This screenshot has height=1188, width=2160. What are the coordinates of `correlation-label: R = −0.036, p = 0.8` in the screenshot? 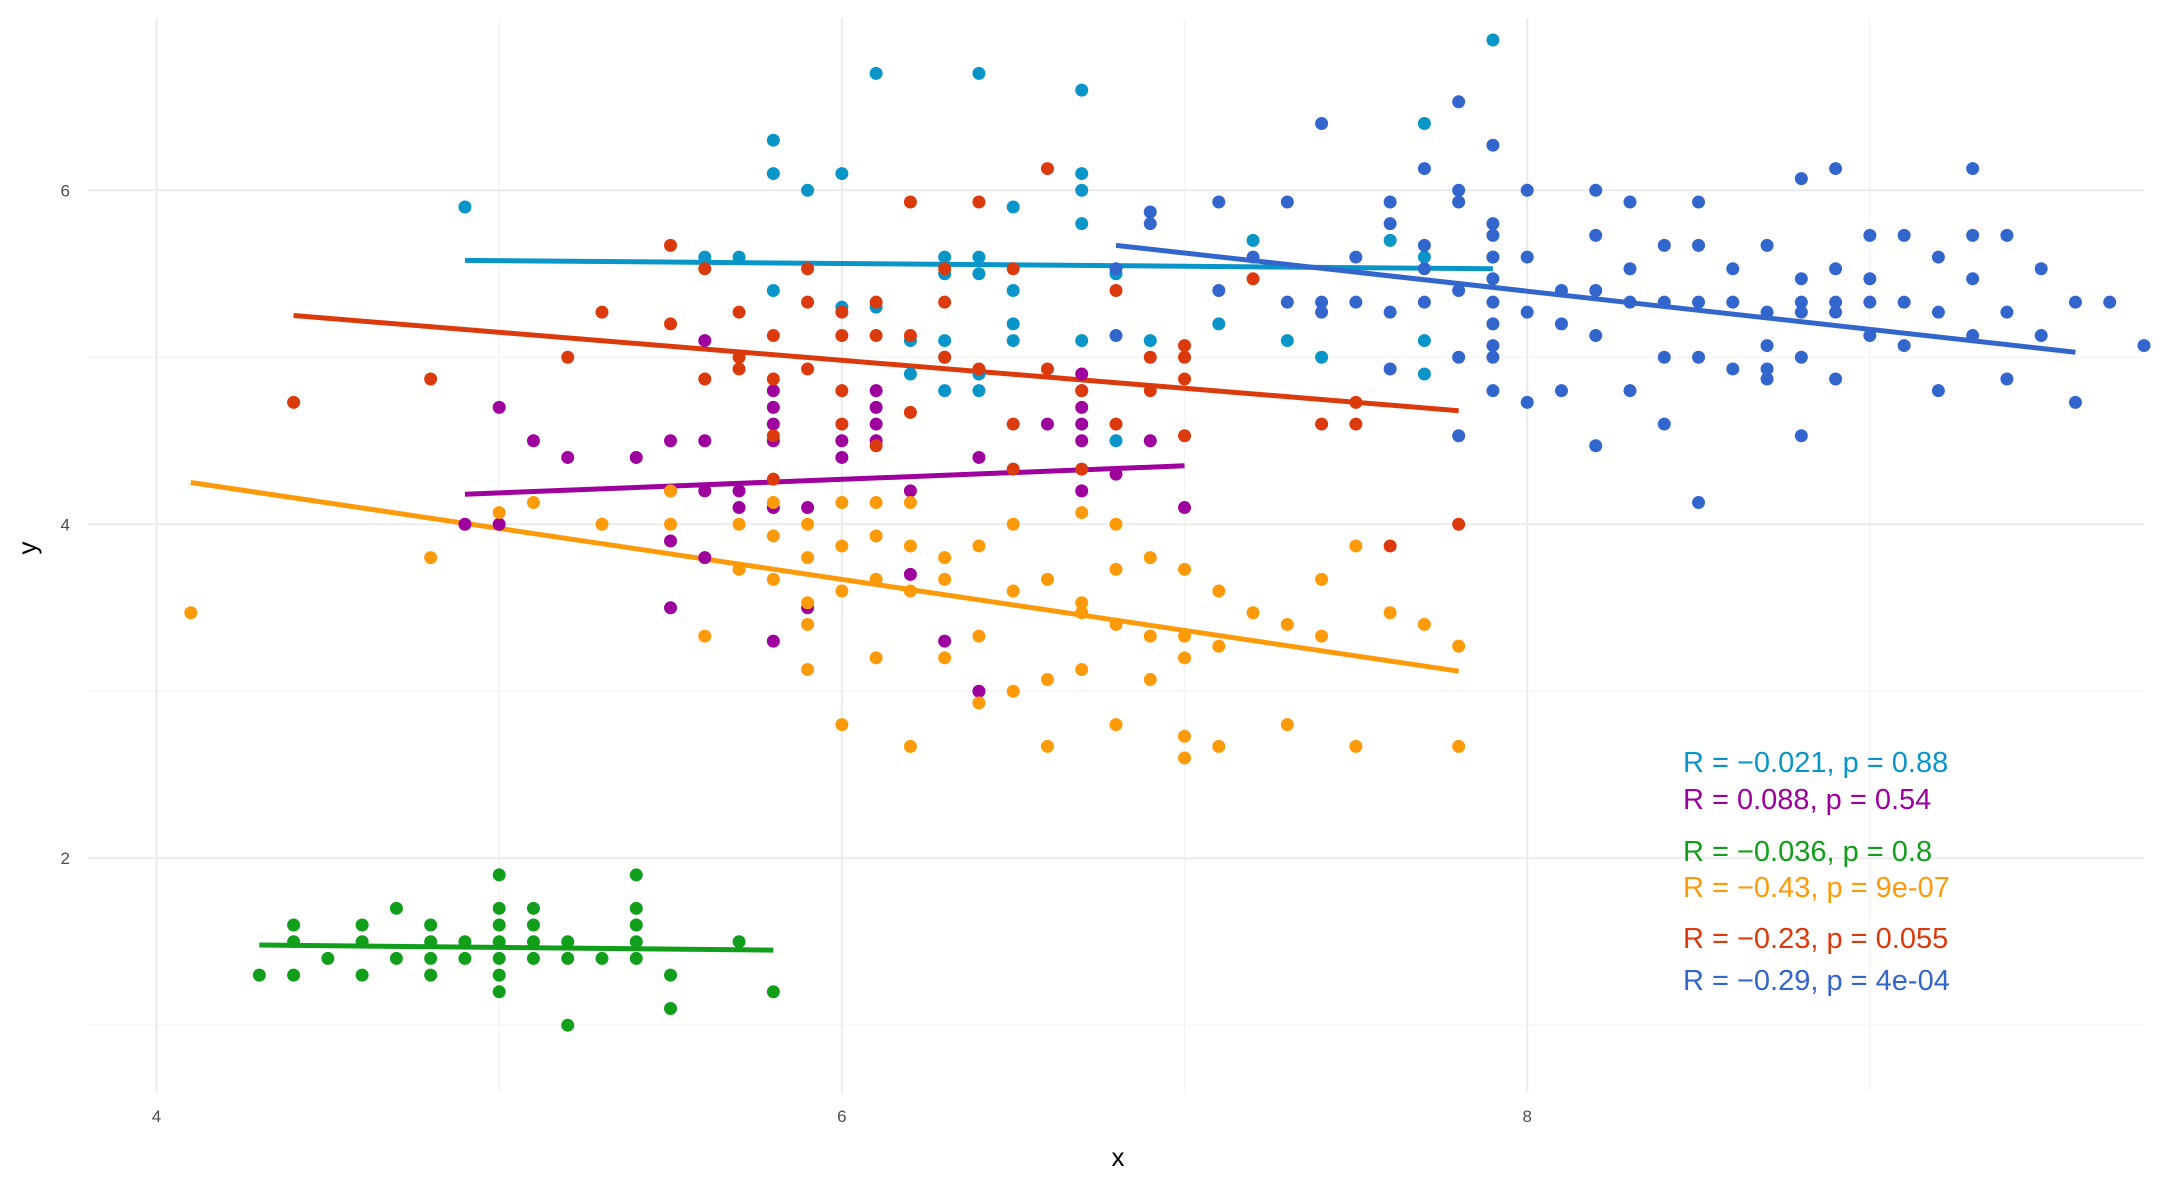 It's located at (1807, 852).